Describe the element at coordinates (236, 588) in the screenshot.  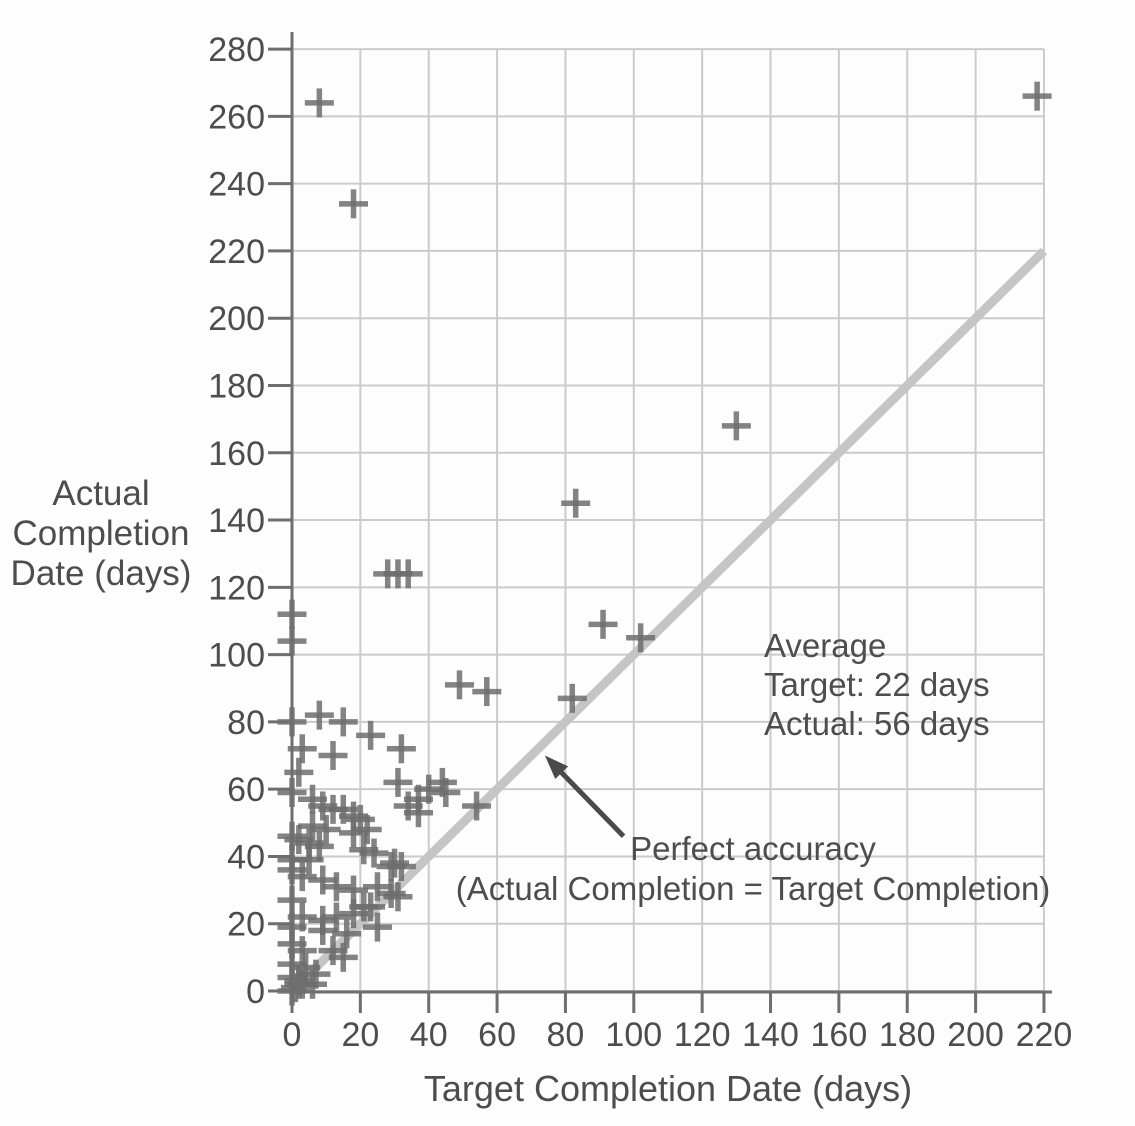
I see `y-tick-label: 120` at that location.